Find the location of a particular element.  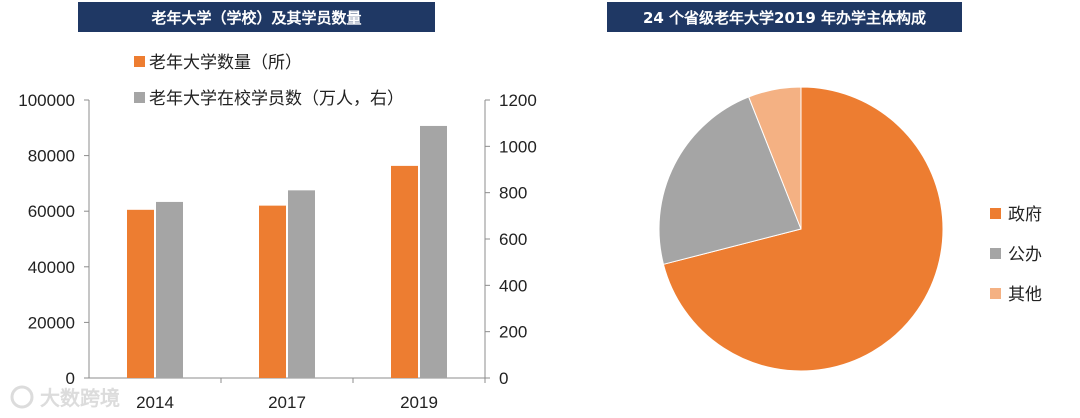

pie-chart-title: 24 个省级老年大学2019 年办学主体构成 is located at coordinates (784, 17).